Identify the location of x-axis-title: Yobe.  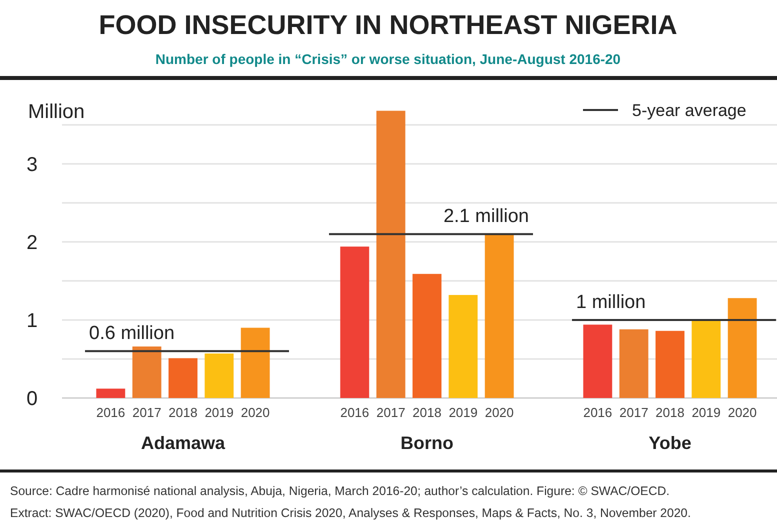
(670, 443).